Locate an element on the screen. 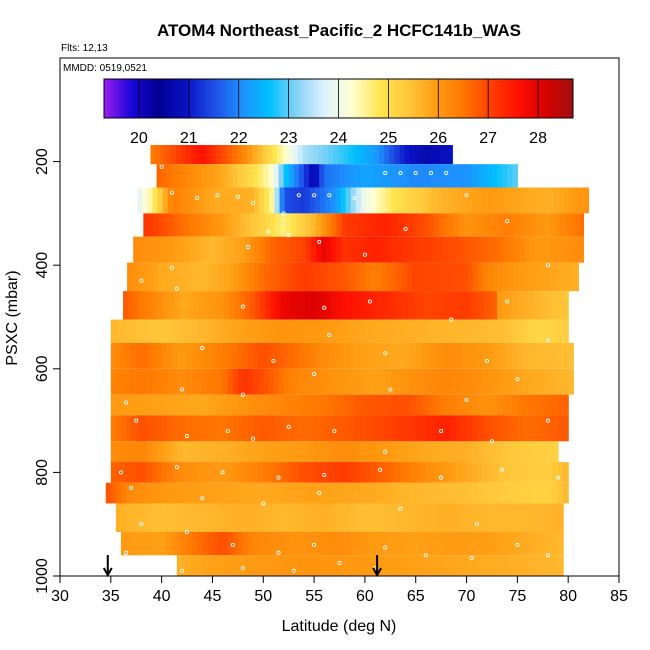 The height and width of the screenshot is (650, 650). y-tick-label: 1000 is located at coordinates (42, 576).